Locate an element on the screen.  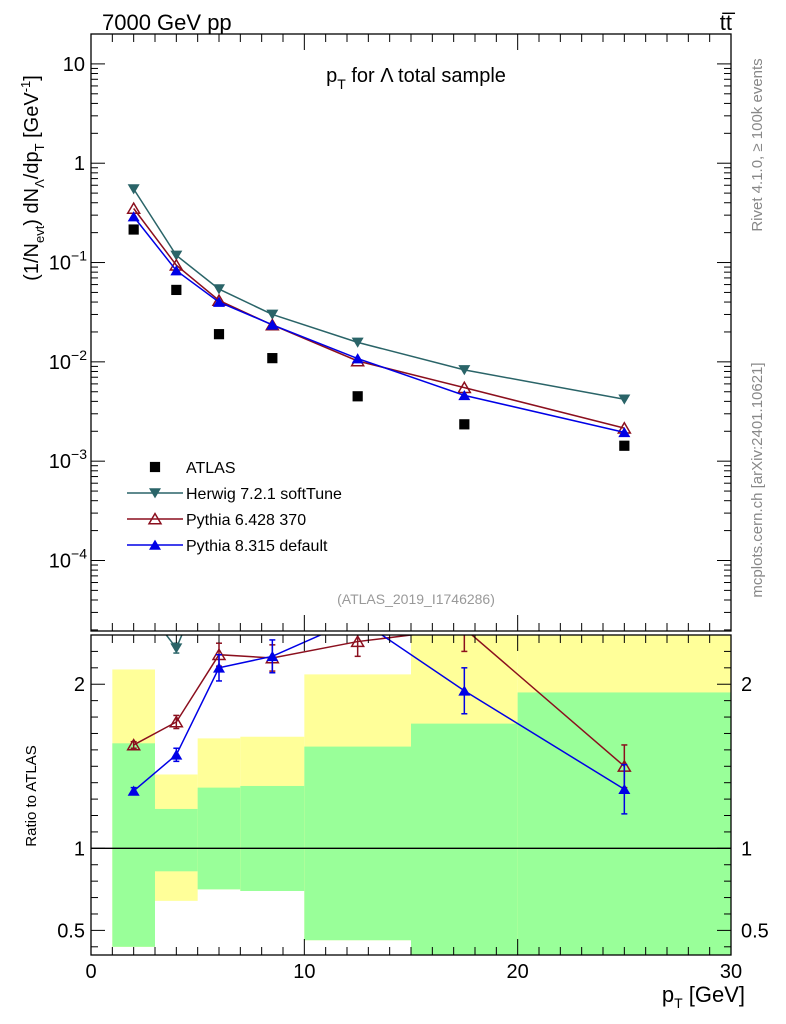
x-tick-label: 20 is located at coordinates (518, 972).